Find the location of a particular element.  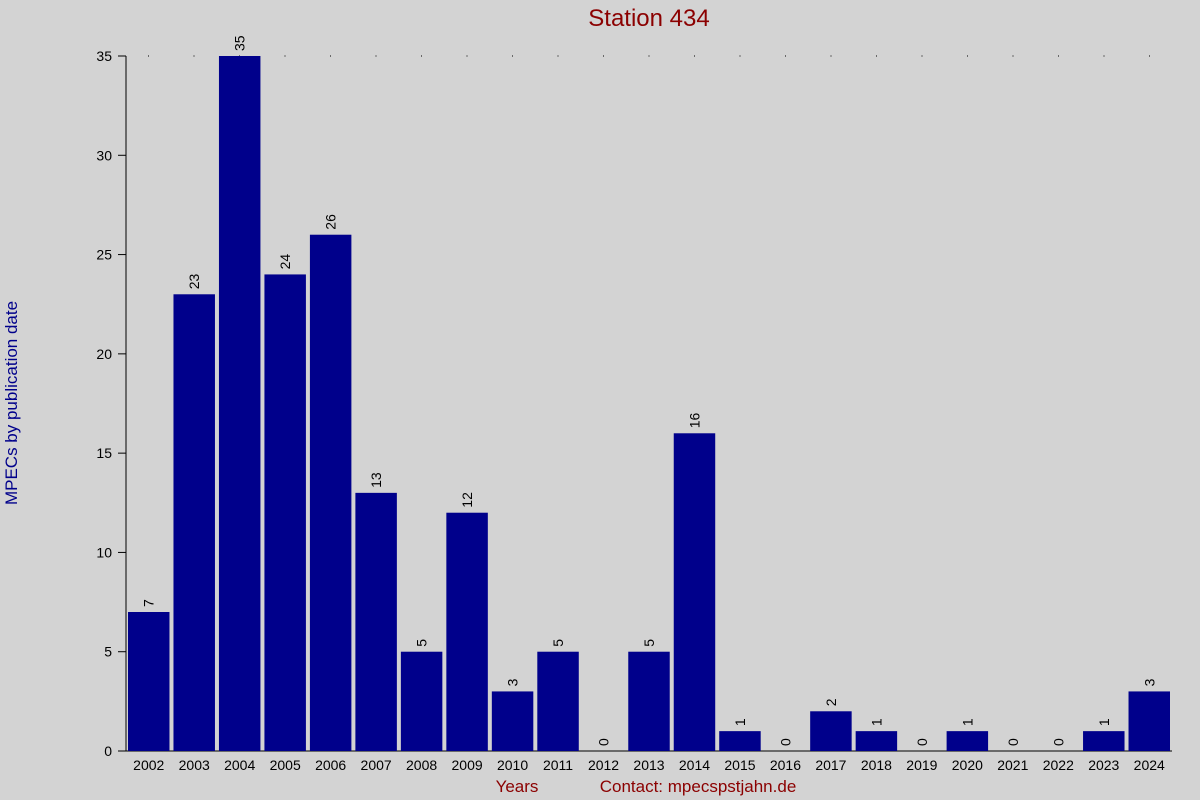

x-axis-label: Years is located at coordinates (517, 786).